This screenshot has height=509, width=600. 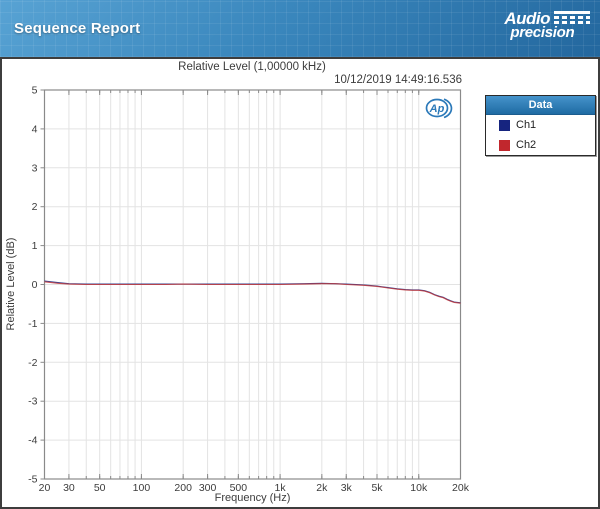 What do you see at coordinates (77, 28) in the screenshot?
I see `page-title: Sequence Report` at bounding box center [77, 28].